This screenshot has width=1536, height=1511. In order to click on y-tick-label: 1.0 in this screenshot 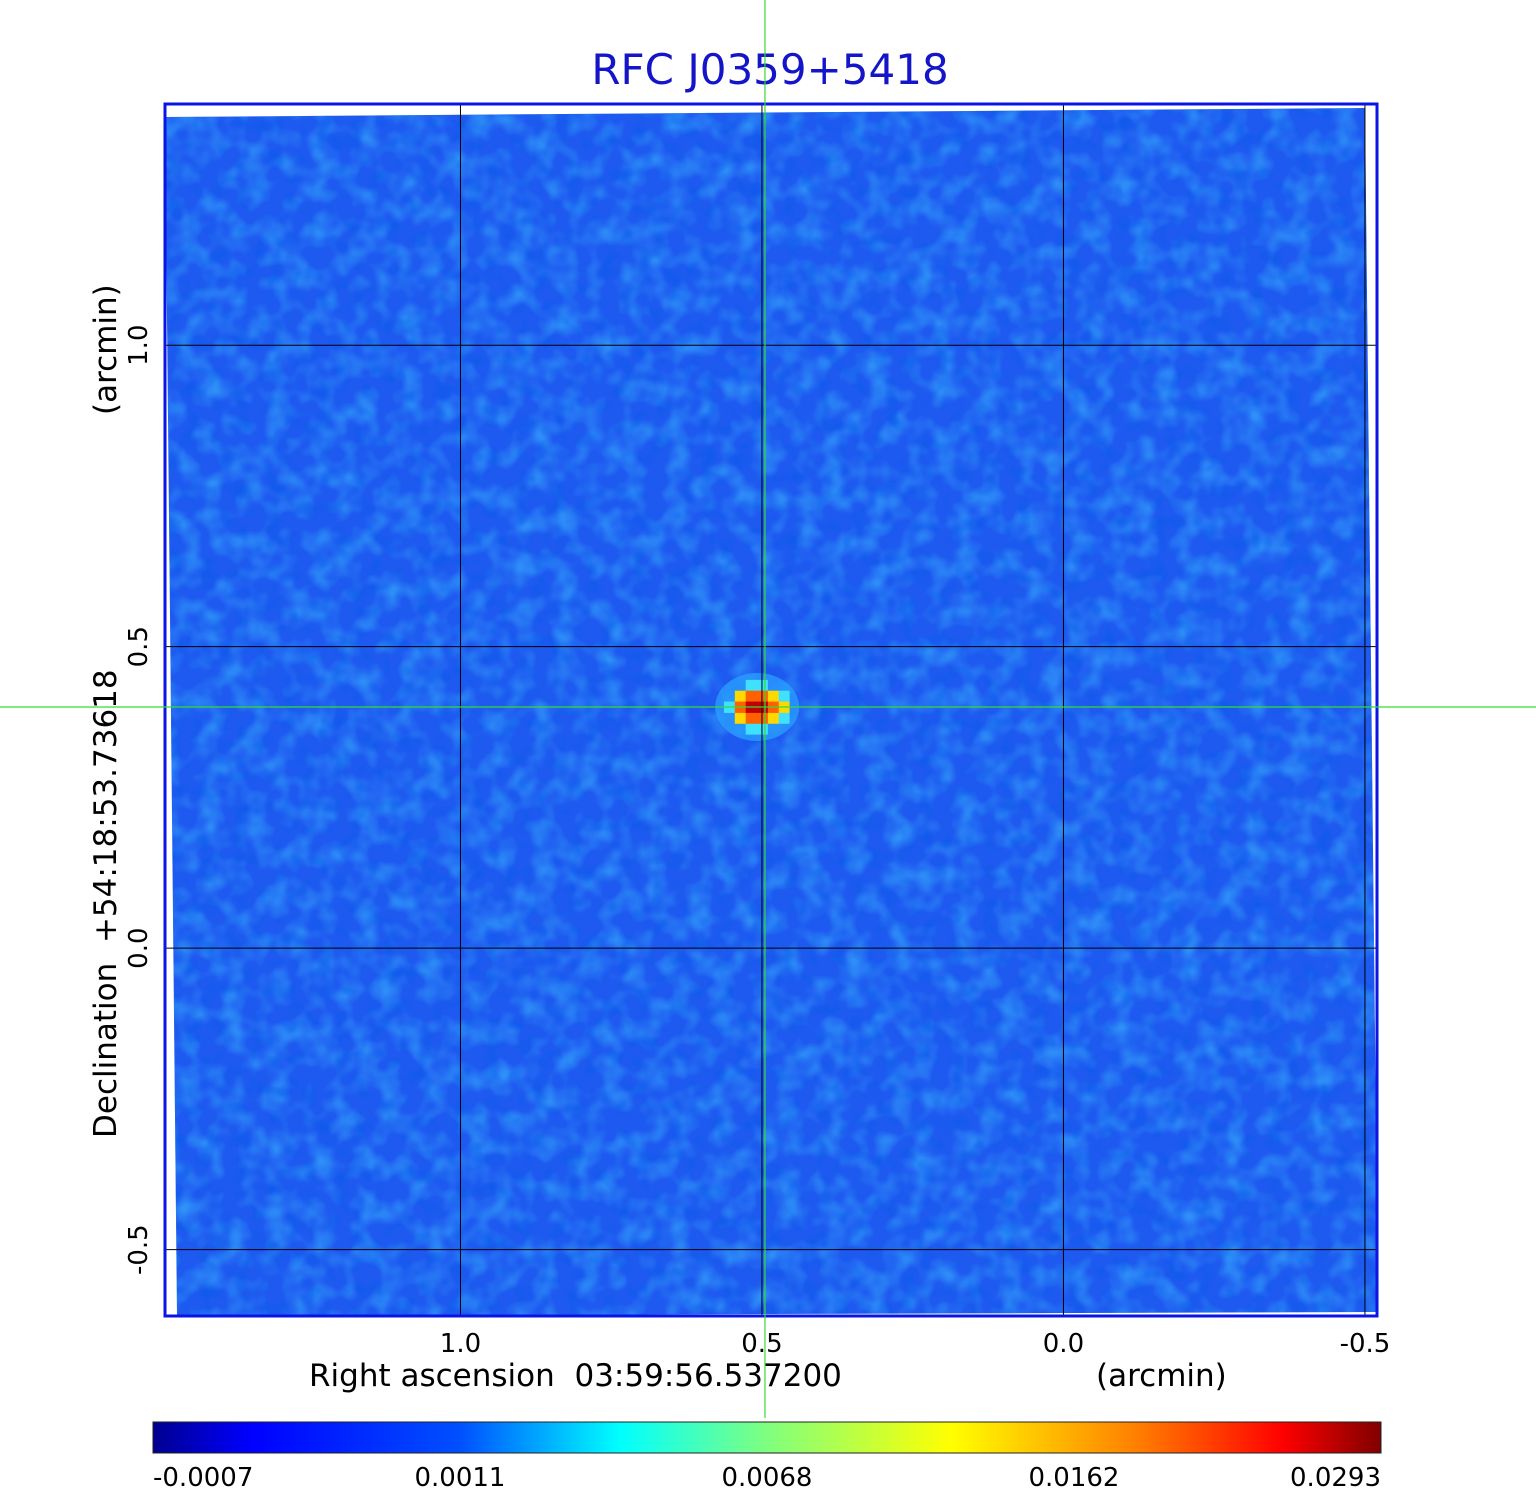, I will do `click(139, 345)`.